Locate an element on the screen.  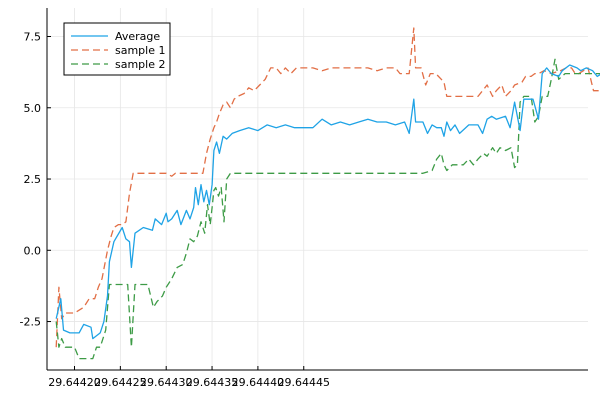
legend-label-sample-2: sample 2 is located at coordinates (140, 64).